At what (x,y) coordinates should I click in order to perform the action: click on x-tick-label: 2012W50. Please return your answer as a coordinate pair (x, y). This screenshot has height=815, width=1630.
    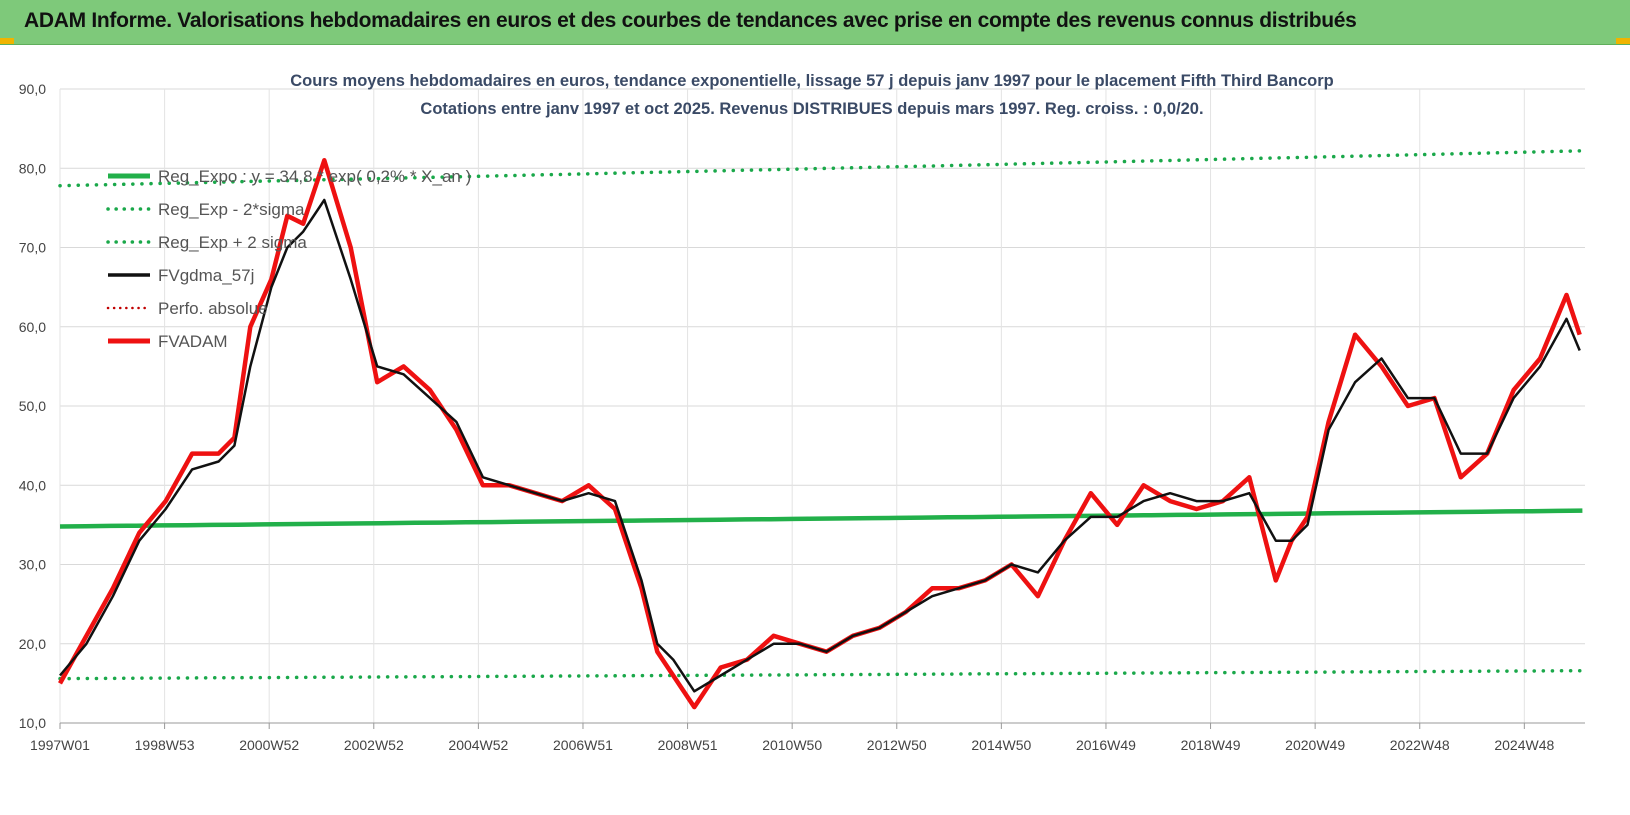
    Looking at the image, I should click on (897, 745).